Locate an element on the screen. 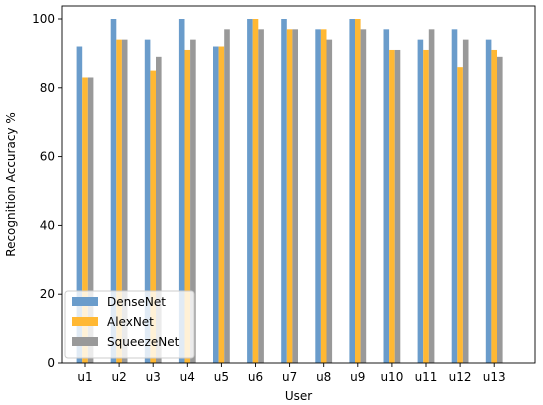 This screenshot has width=543, height=405. x-tick-label-u13: u13 is located at coordinates (494, 377).